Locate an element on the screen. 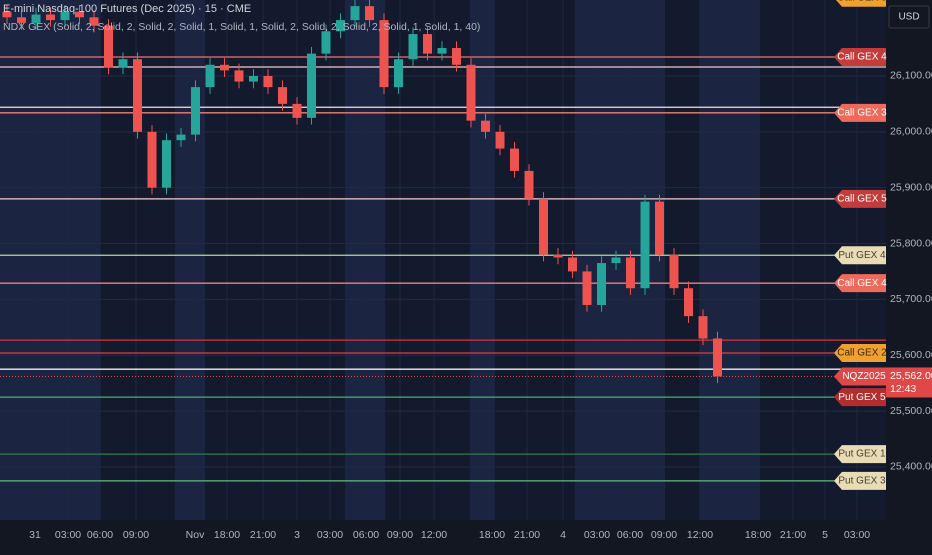 The height and width of the screenshot is (555, 932). level-label: Put GEX 1 is located at coordinates (862, 454).